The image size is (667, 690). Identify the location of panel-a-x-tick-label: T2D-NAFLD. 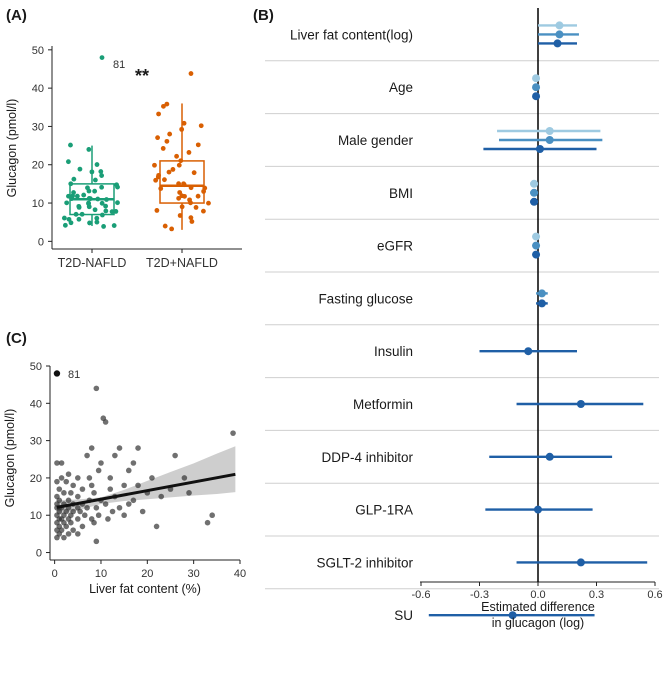
(92, 263).